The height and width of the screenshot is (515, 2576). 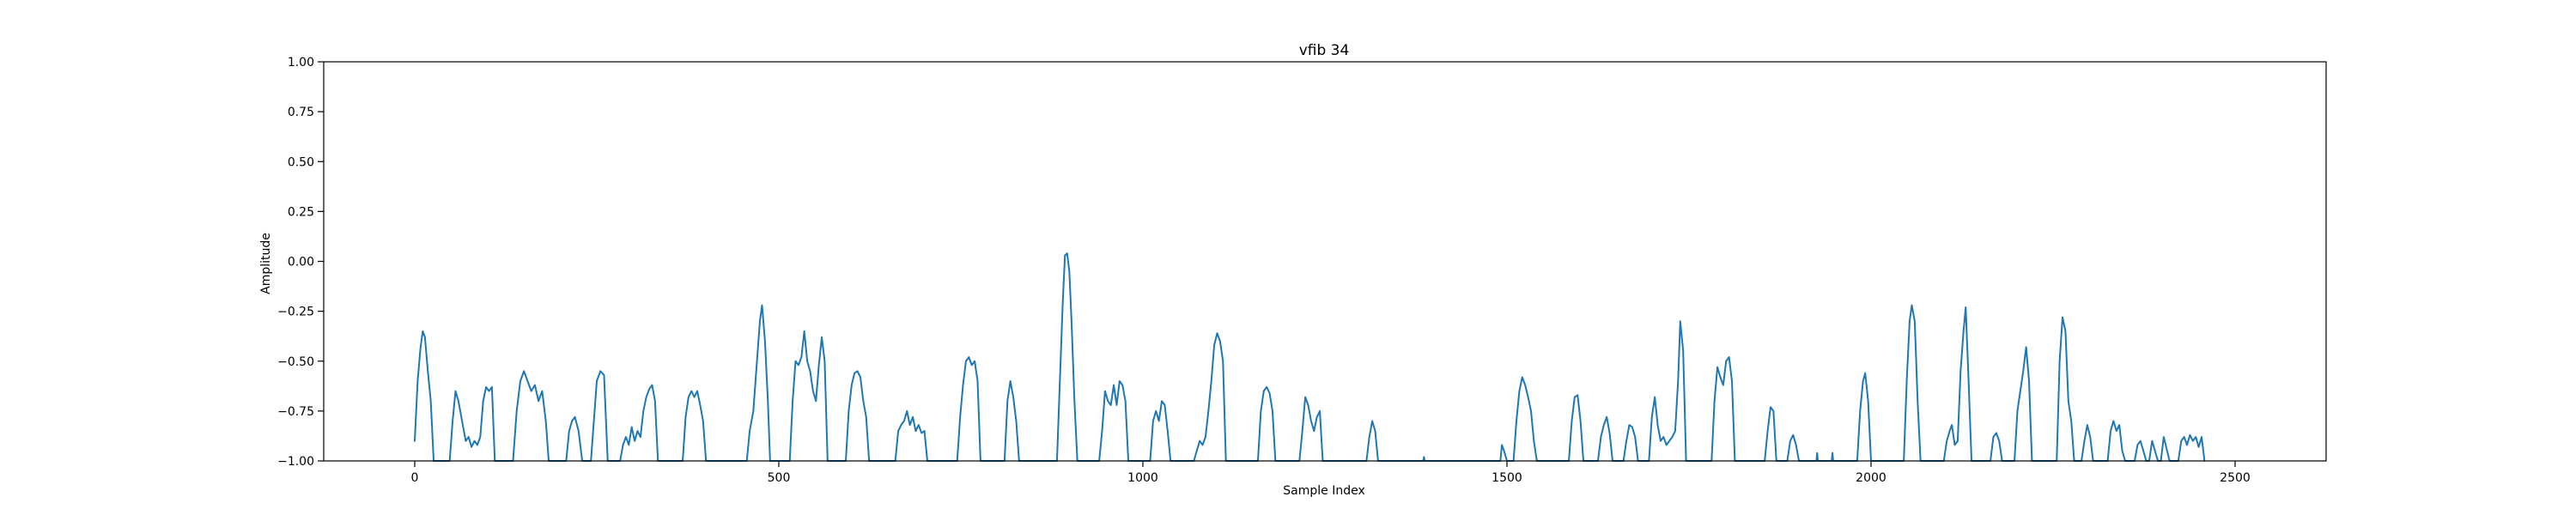 What do you see at coordinates (301, 63) in the screenshot?
I see `y-tick-label: 1.00` at bounding box center [301, 63].